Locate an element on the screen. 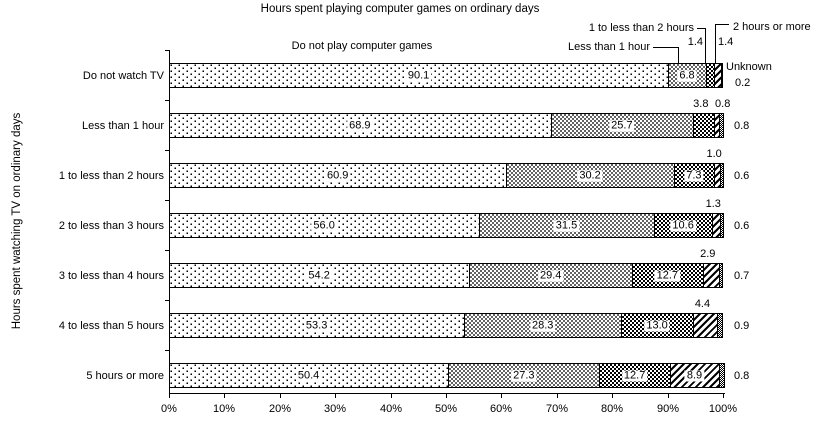 This screenshot has width=824, height=428. value-label: 31.5 is located at coordinates (566, 225).